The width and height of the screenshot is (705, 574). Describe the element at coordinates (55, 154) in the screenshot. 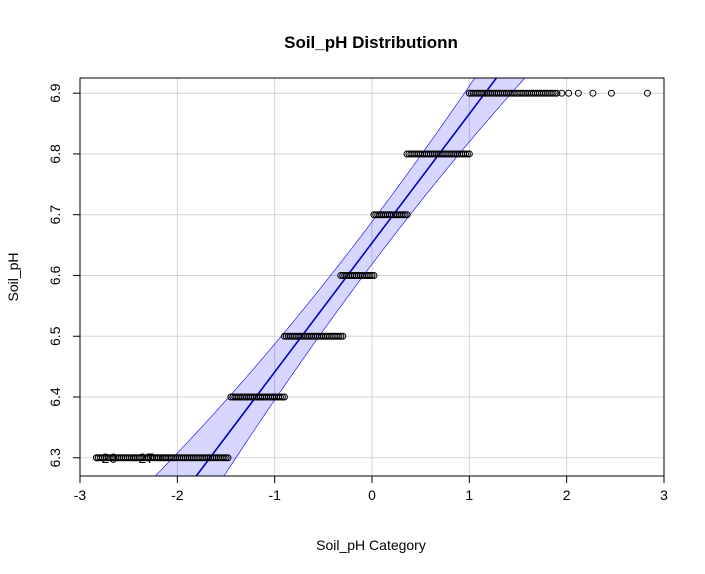

I see `y-tick-label: 6.8` at that location.